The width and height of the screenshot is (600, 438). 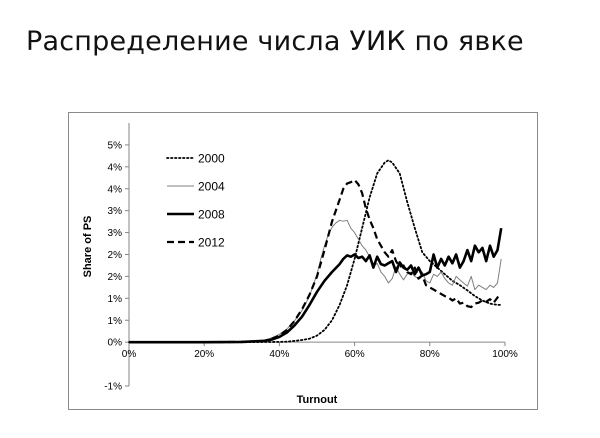 What do you see at coordinates (115, 145) in the screenshot?
I see `y-tick-label: 5%` at bounding box center [115, 145].